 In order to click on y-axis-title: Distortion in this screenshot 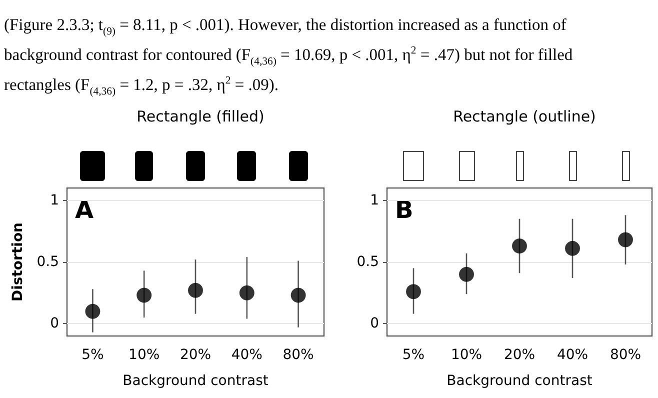, I will do `click(18, 262)`.